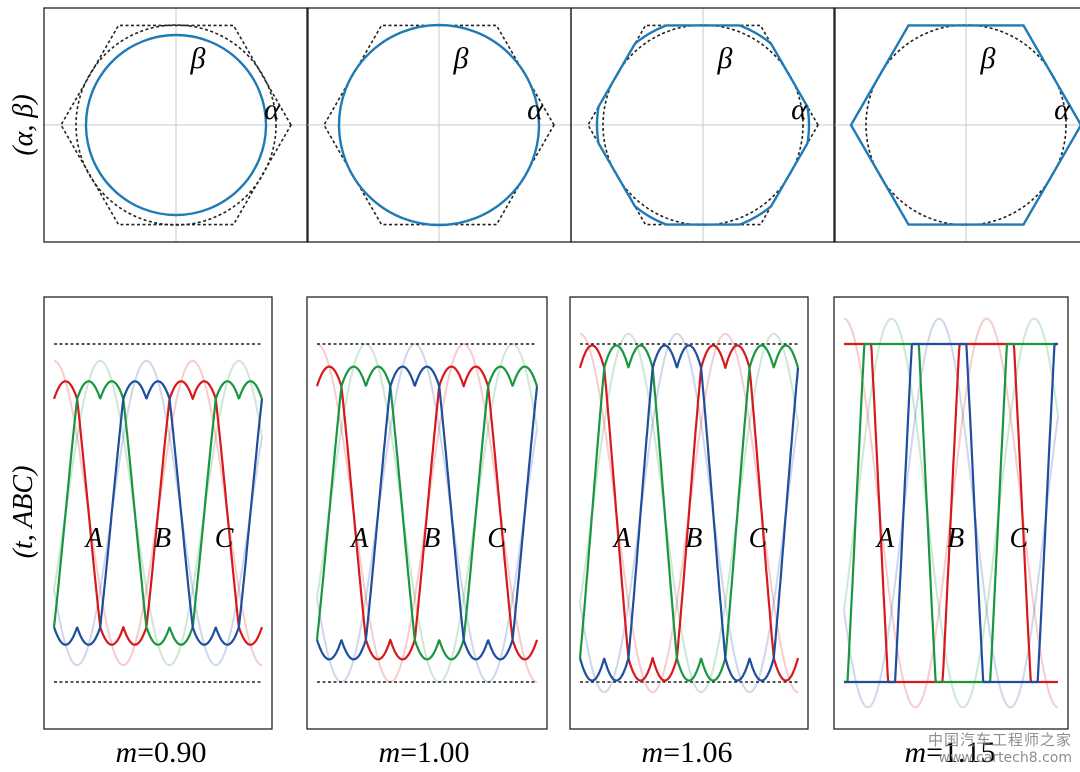  I want to click on alpha-beta-panel-2: βα, so click(439, 125).